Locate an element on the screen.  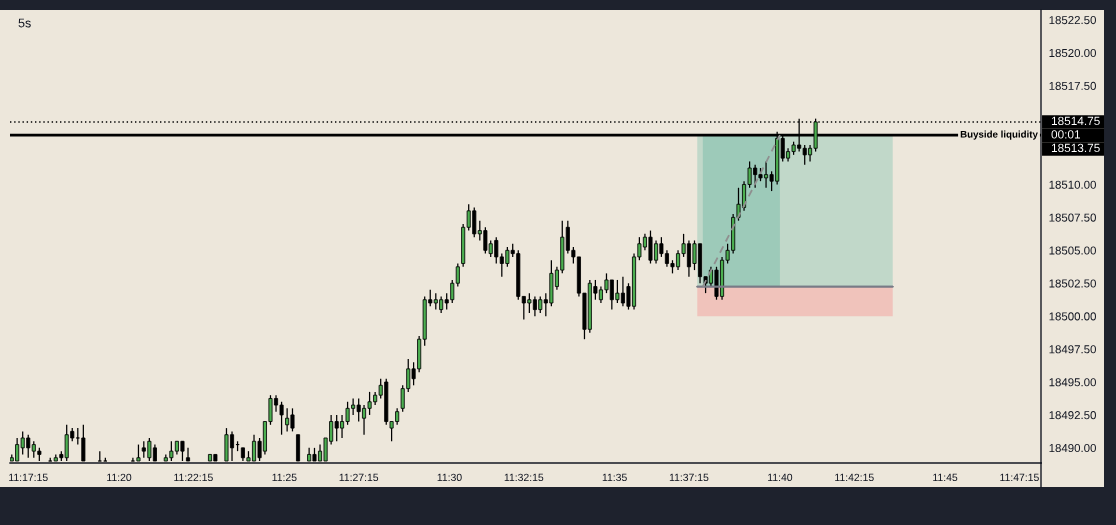
x-tick-label: 11:17:15 is located at coordinates (28, 477).